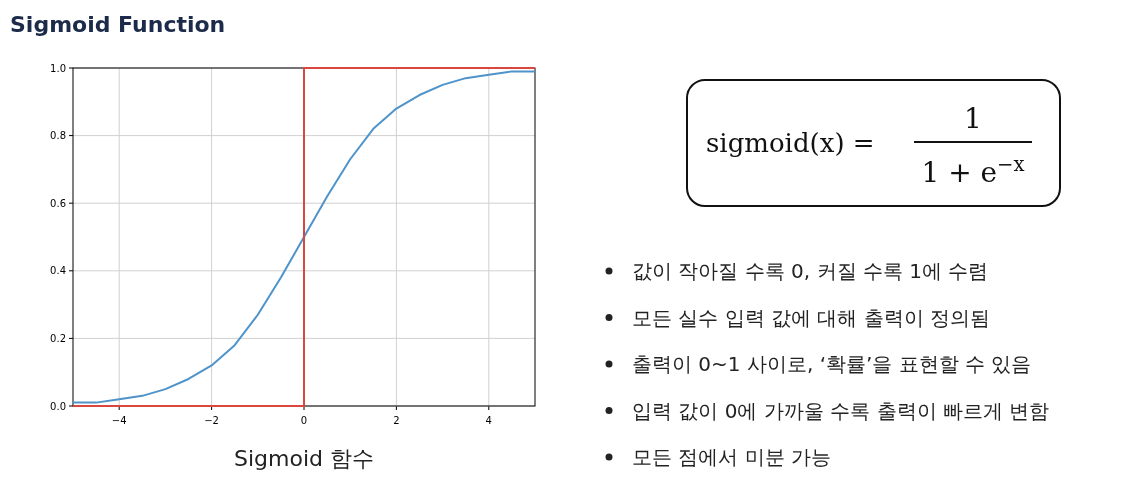 The width and height of the screenshot is (1132, 477). Describe the element at coordinates (58, 271) in the screenshot. I see `y-tick-label: 0.4` at that location.